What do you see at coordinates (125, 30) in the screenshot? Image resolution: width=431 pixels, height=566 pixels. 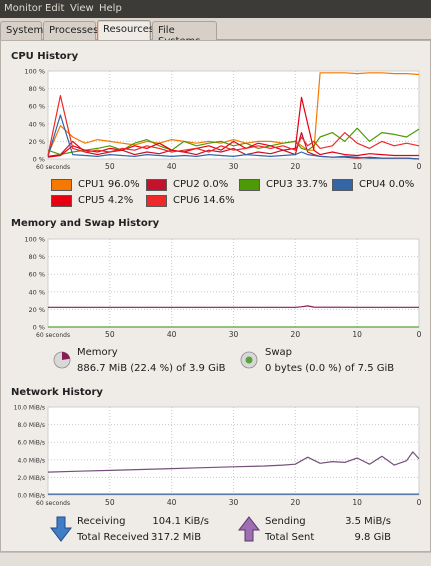 I see `tab-resources: Resources` at bounding box center [125, 30].